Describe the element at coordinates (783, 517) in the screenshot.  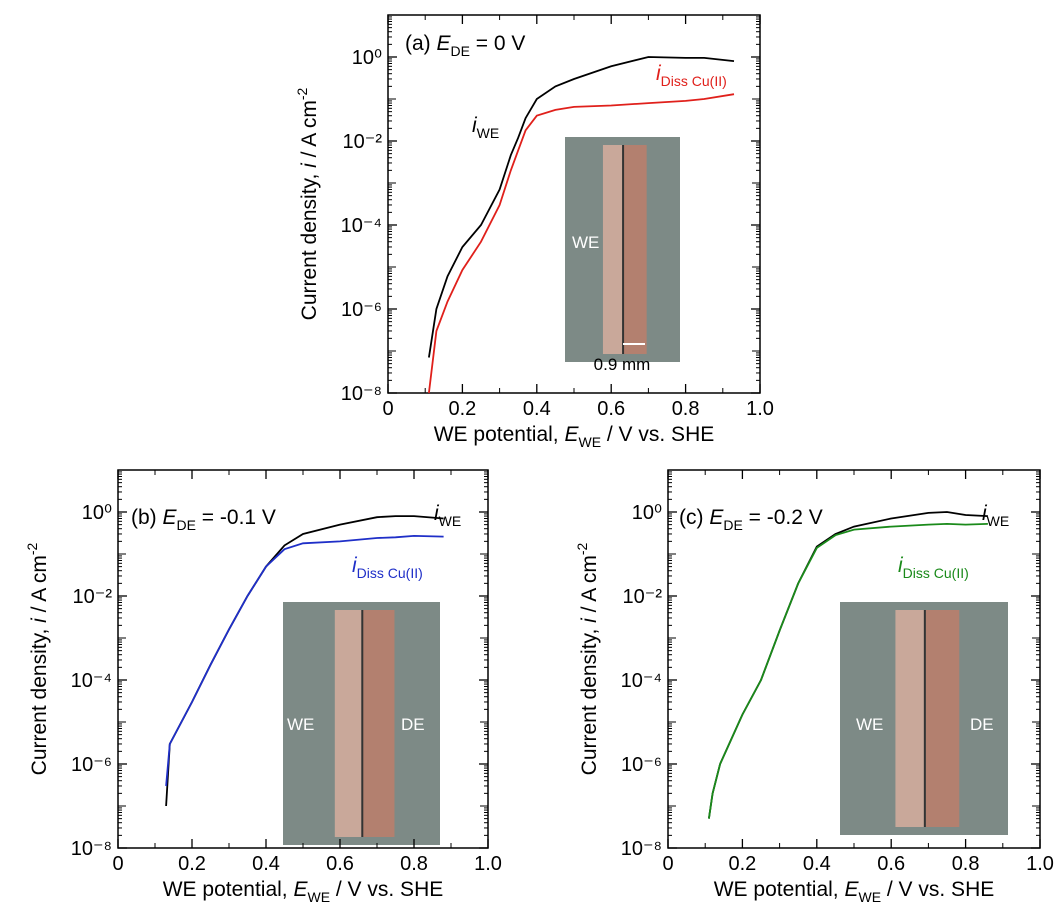
I see `text-segment: = -0.2 V` at that location.